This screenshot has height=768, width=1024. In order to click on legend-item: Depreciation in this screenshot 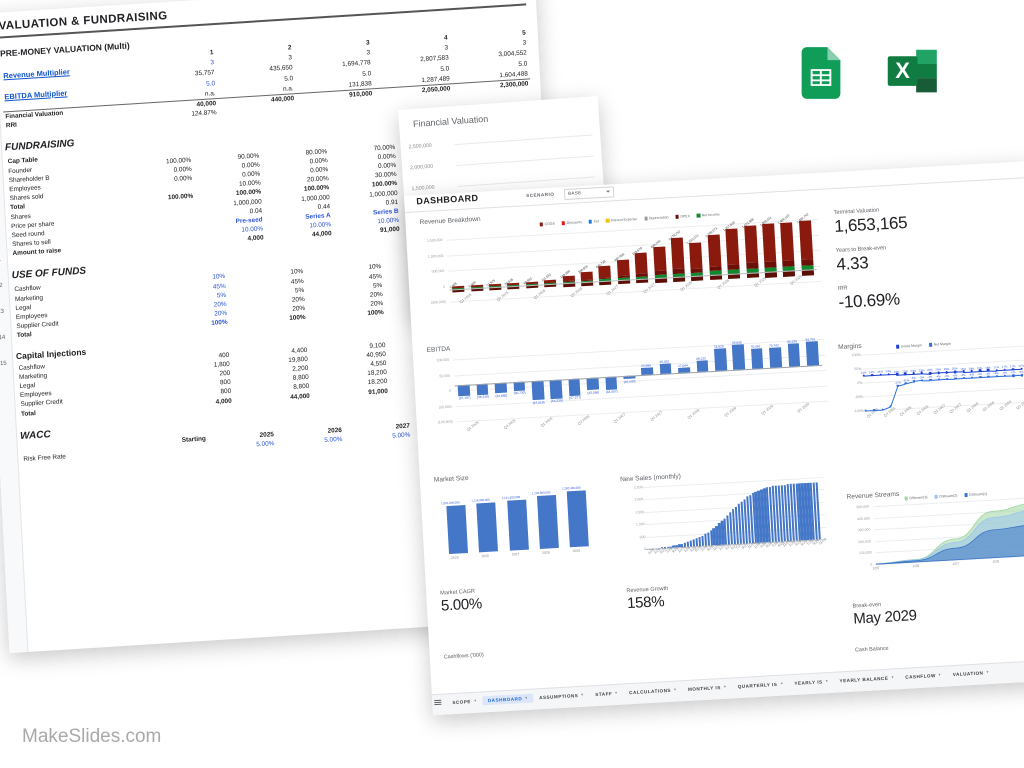, I will do `click(656, 217)`.